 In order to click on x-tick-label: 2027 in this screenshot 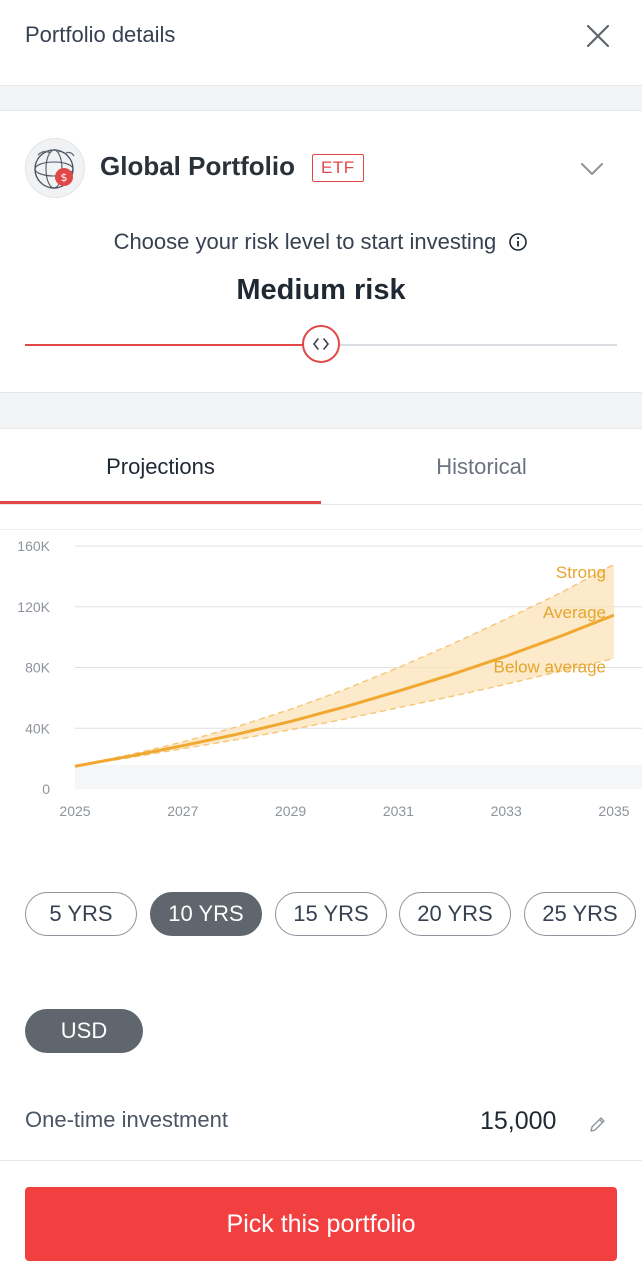, I will do `click(182, 811)`.